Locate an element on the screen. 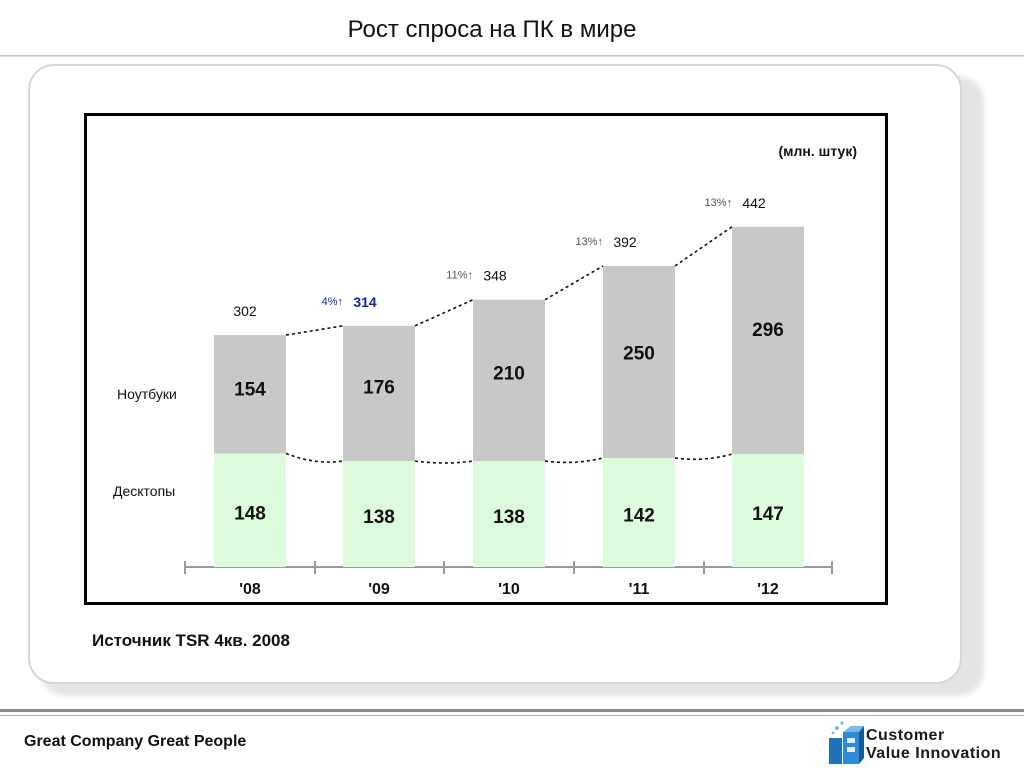  footer-divider is located at coordinates (512, 710).